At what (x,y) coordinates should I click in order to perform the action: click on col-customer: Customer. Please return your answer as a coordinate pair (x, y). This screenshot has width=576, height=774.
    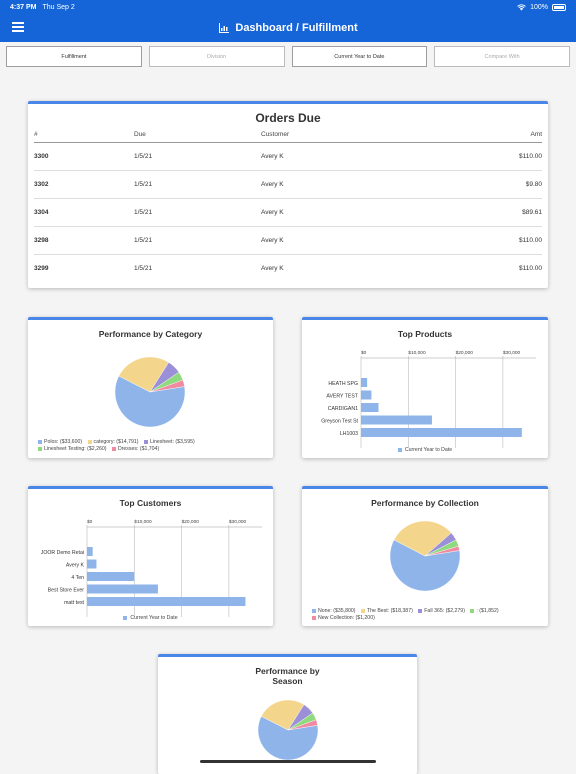
    Looking at the image, I should click on (338, 136).